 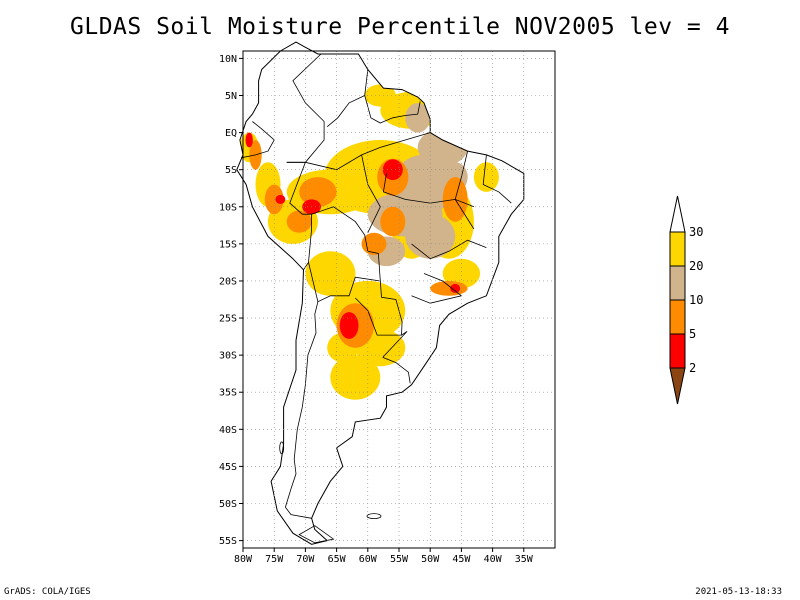 I want to click on lon-tick-label: 45W, so click(x=461, y=559).